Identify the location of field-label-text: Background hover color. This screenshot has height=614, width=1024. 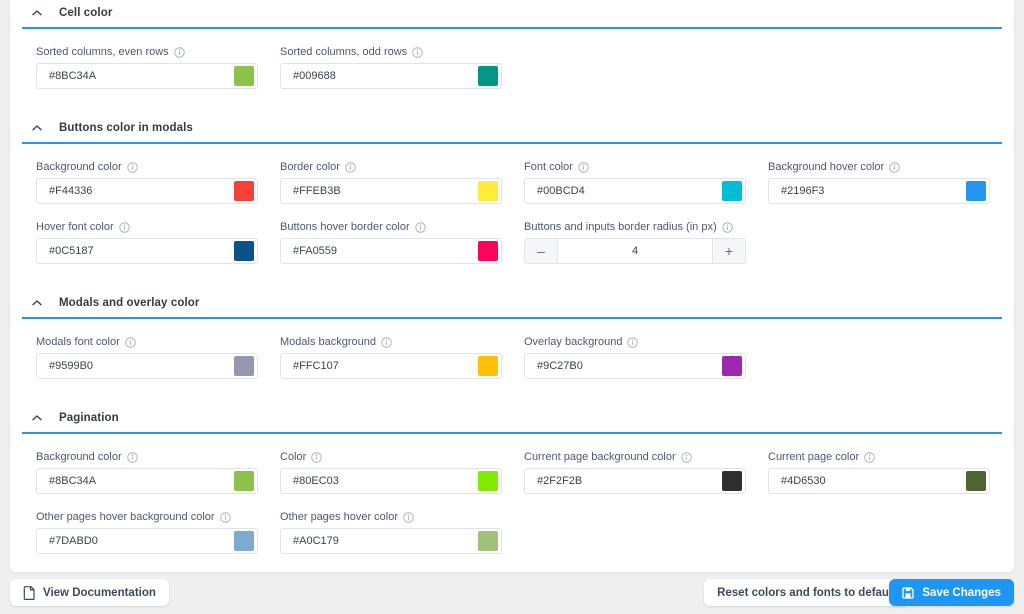
(826, 167).